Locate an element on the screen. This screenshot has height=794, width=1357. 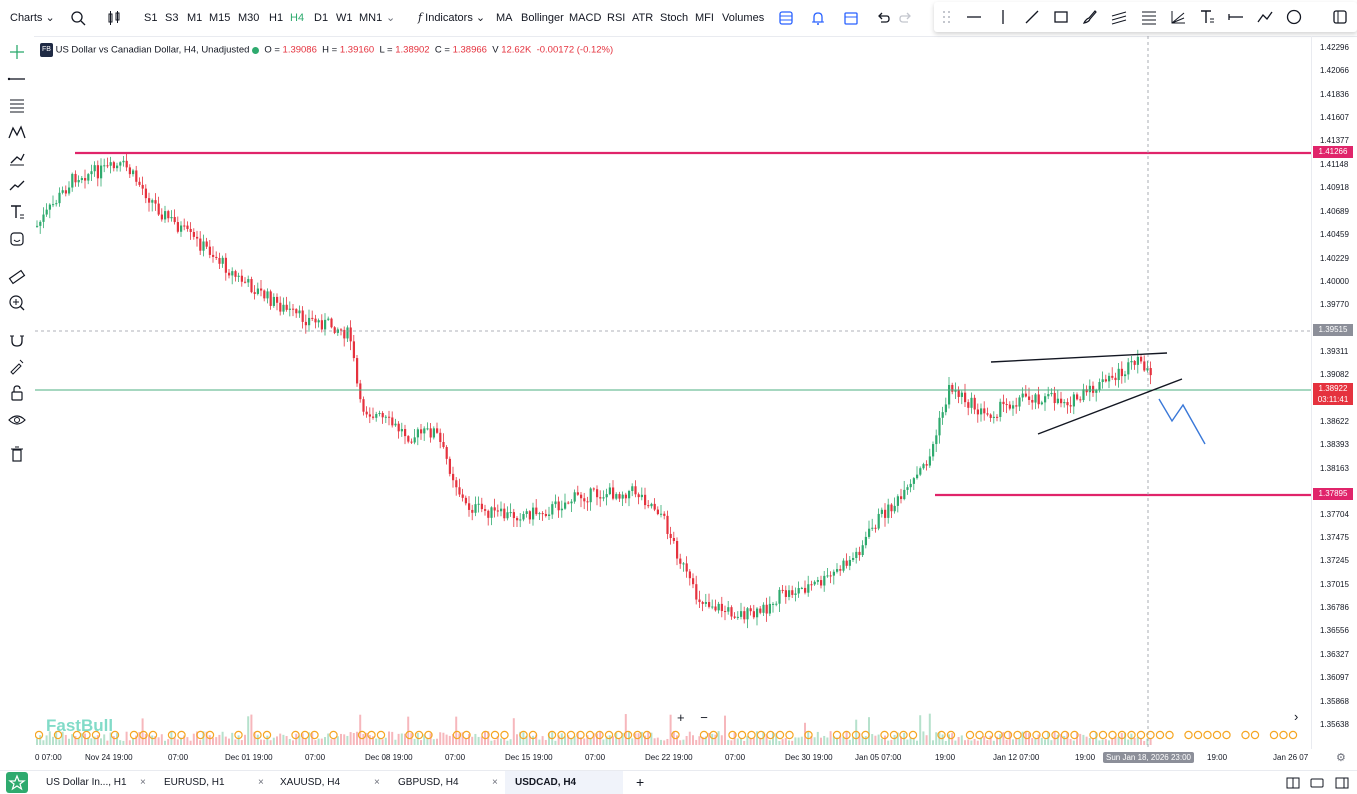
indicator-mfi: MFI is located at coordinates (704, 18).